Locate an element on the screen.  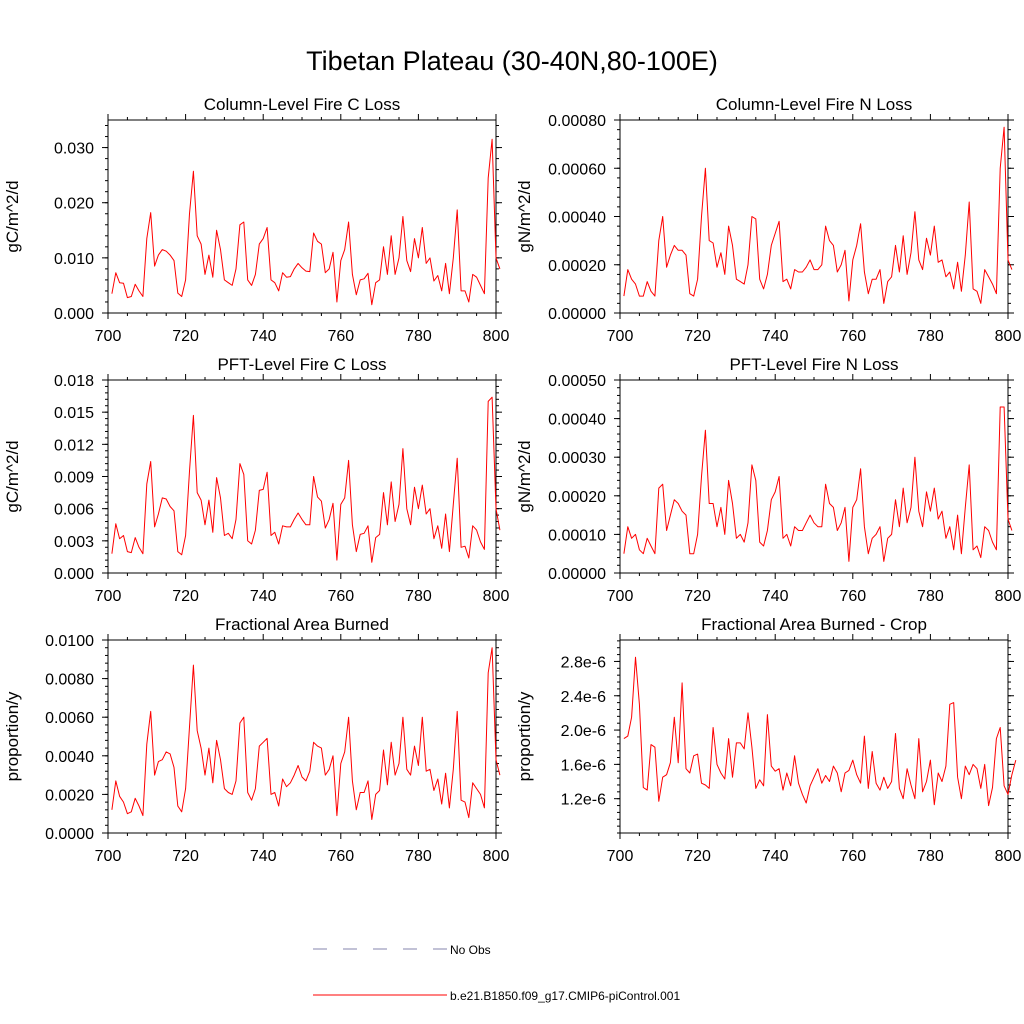
y-tick-label: 0.0060 is located at coordinates (69, 718).